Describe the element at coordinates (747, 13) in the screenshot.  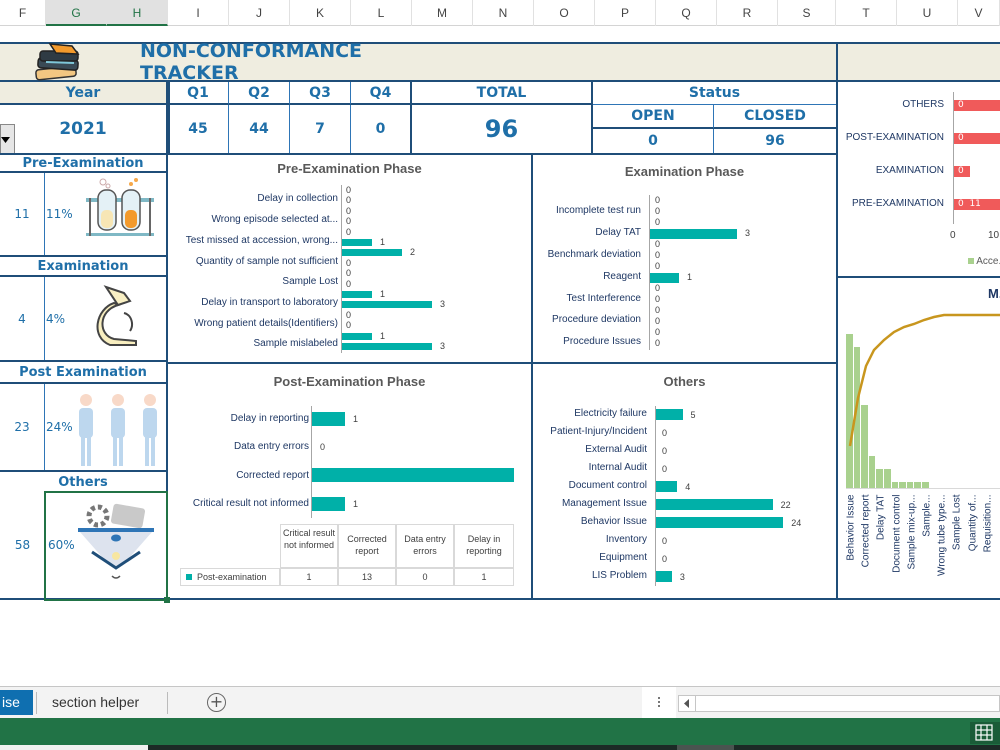
I see `column-header-r: R` at that location.